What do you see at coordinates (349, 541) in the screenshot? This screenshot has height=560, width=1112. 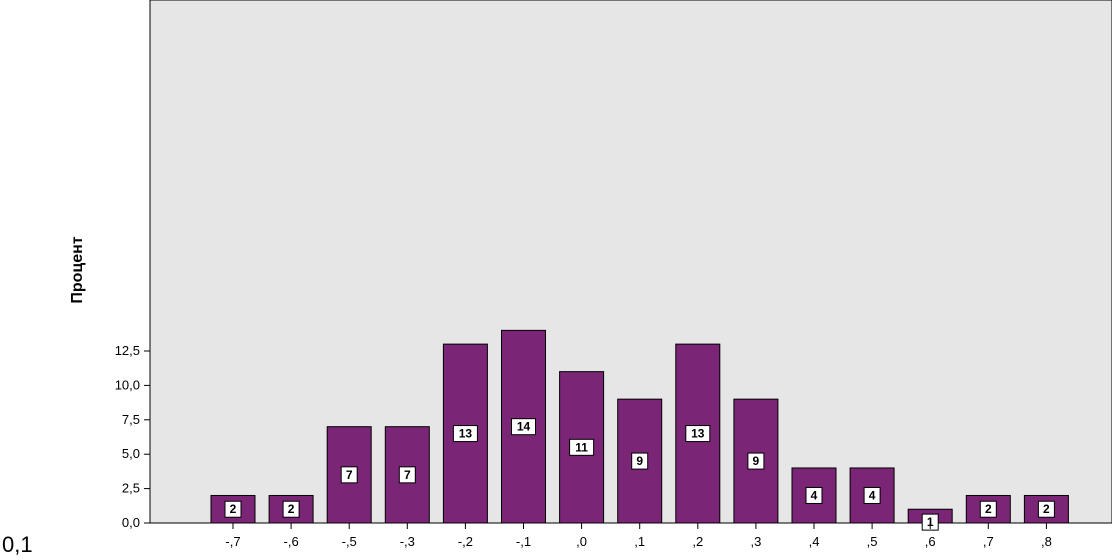 I see `x-tick-label: -,5` at bounding box center [349, 541].